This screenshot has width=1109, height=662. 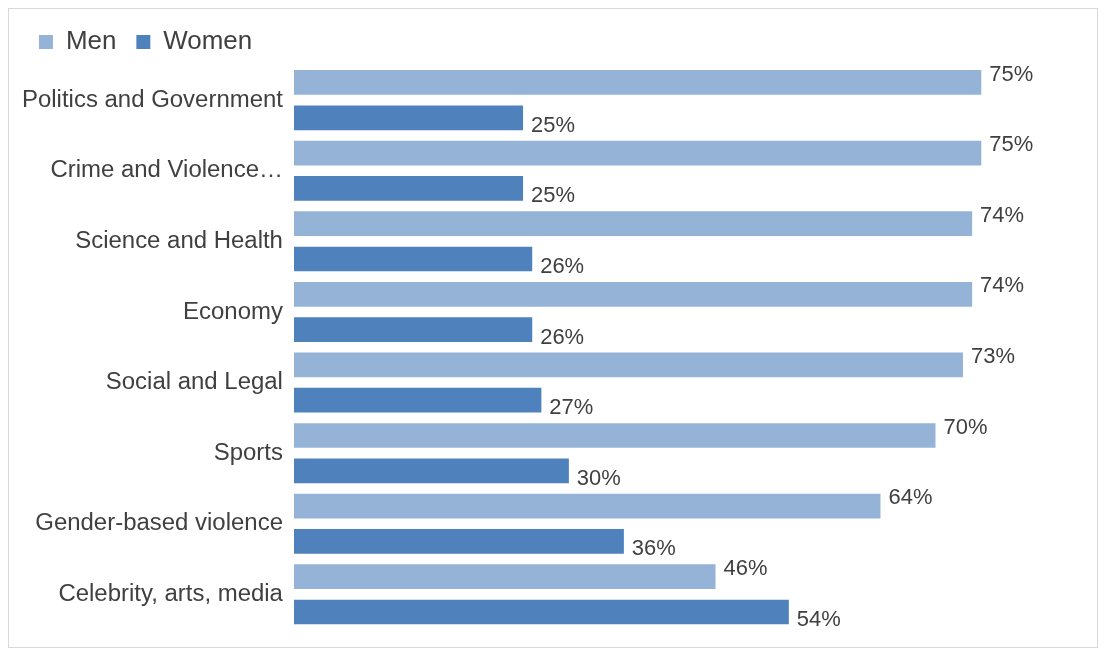 I want to click on data-label: 73%, so click(x=992, y=355).